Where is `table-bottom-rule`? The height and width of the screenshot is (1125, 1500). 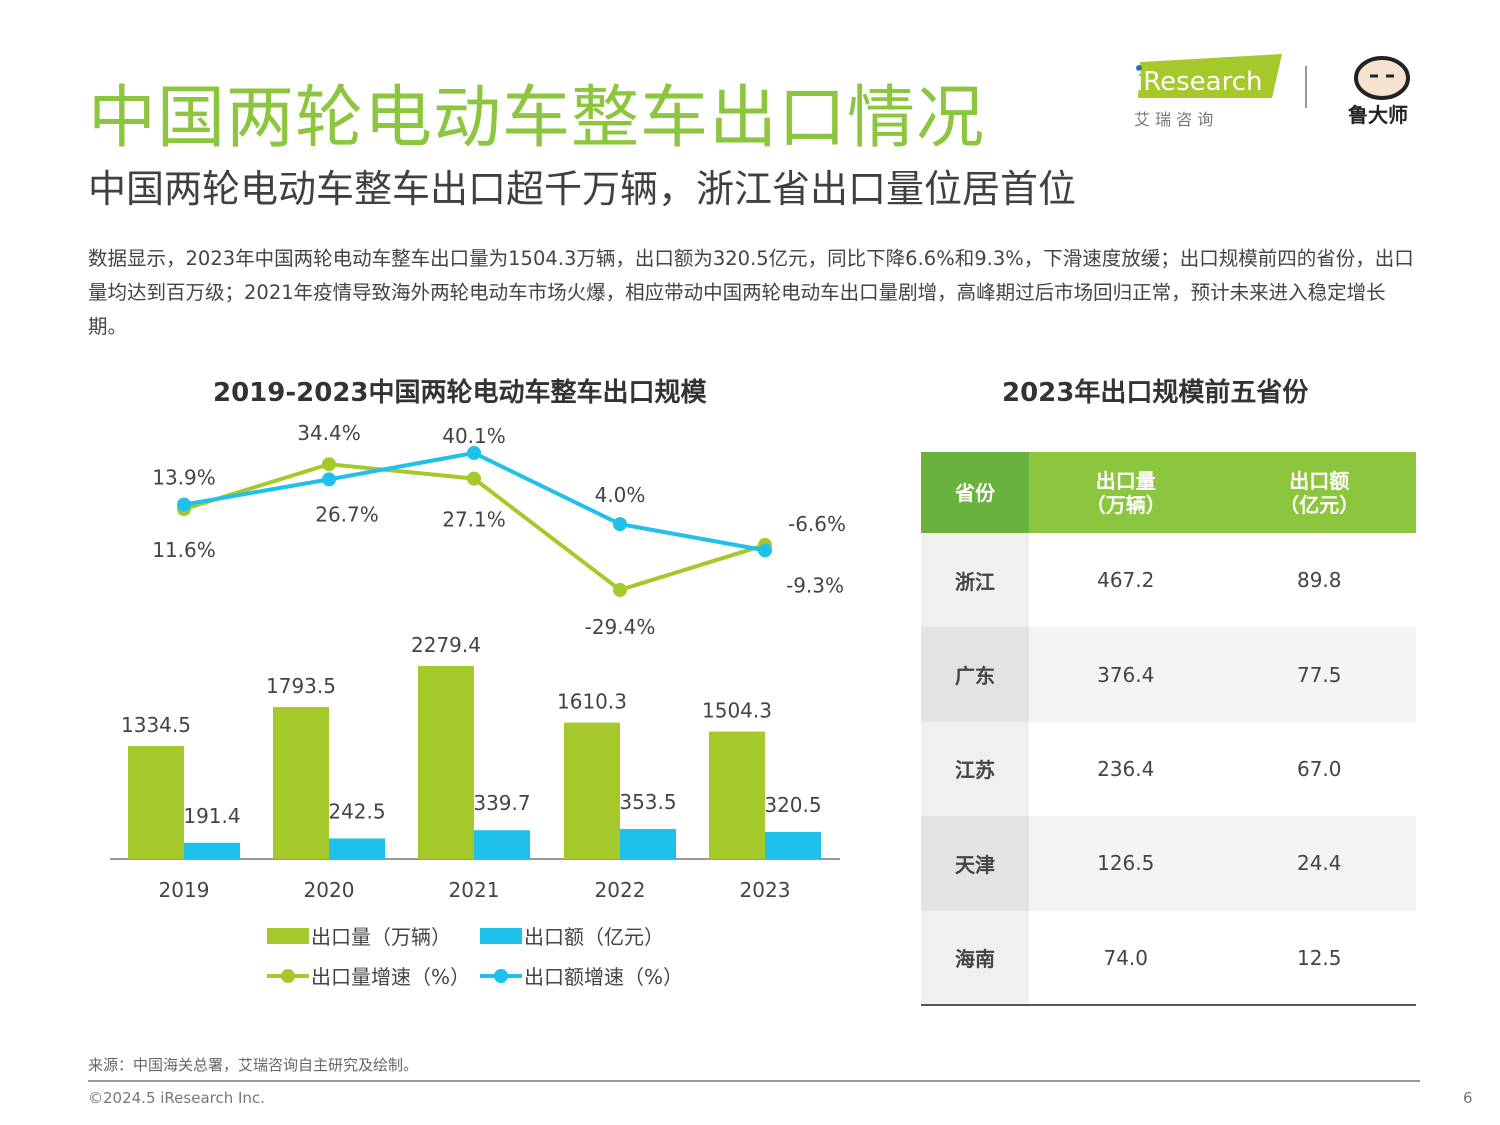 table-bottom-rule is located at coordinates (1168, 1005).